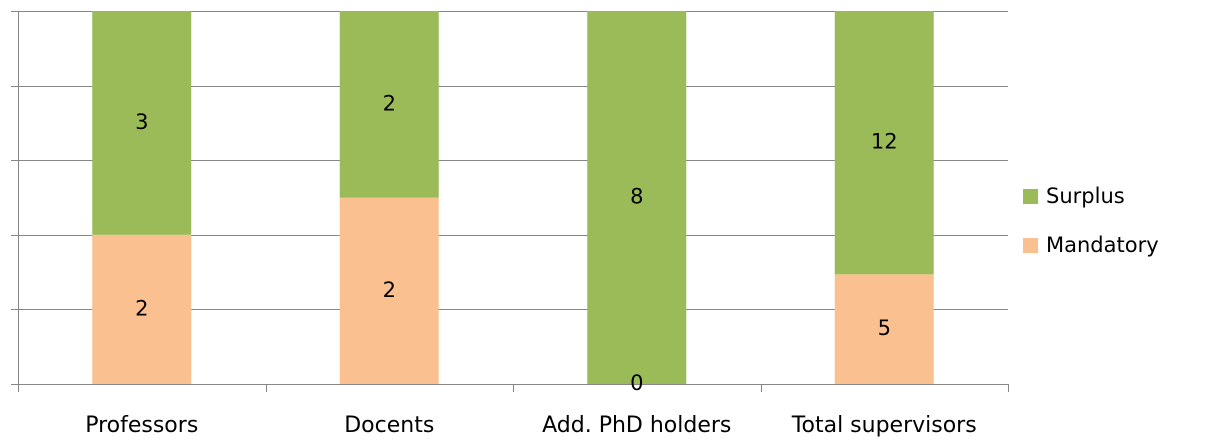 Image resolution: width=1218 pixels, height=441 pixels. Describe the element at coordinates (389, 425) in the screenshot. I see `x-tick-label-1: Docents` at that location.